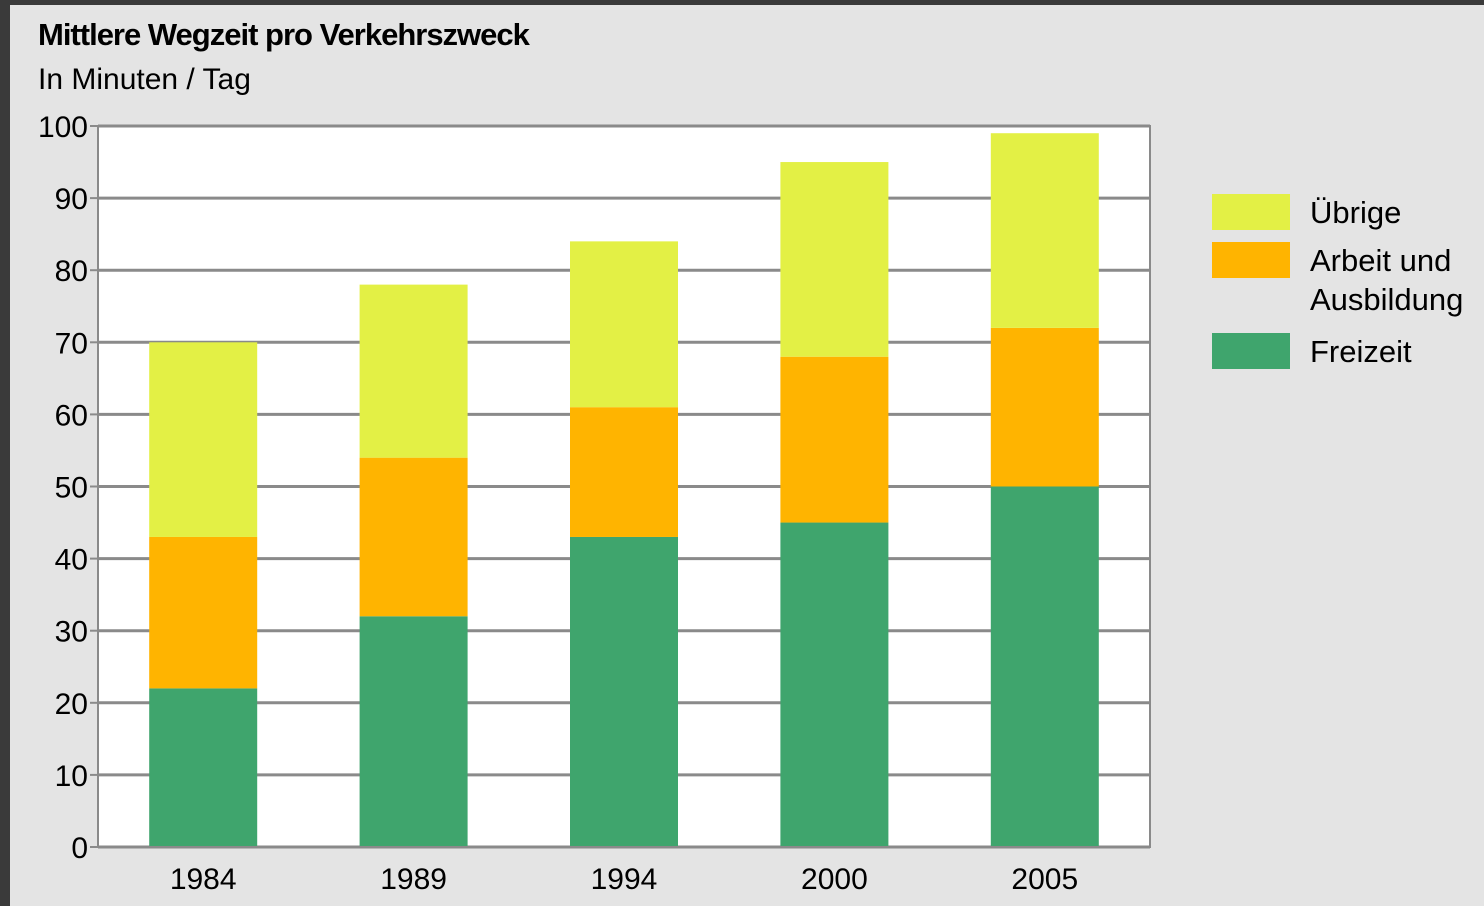  I want to click on x-tick-label: 1989, so click(413, 879).